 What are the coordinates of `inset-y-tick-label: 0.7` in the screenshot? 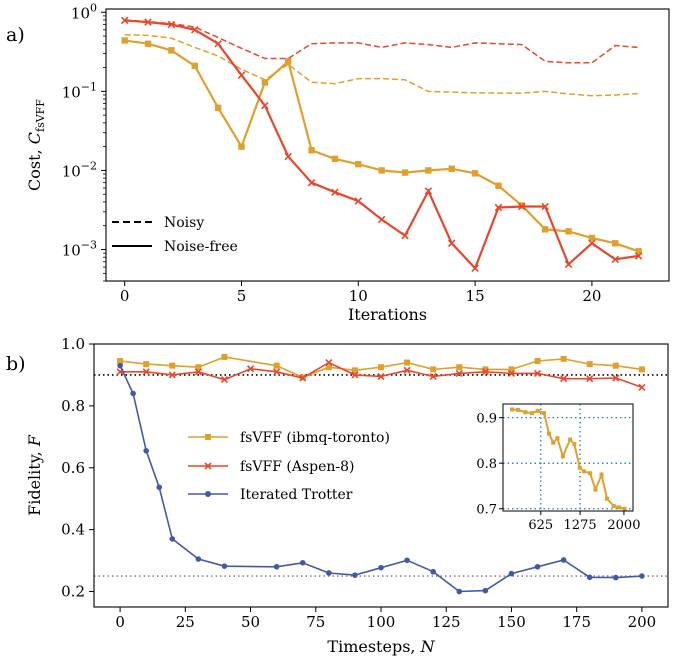 It's located at (486, 510).